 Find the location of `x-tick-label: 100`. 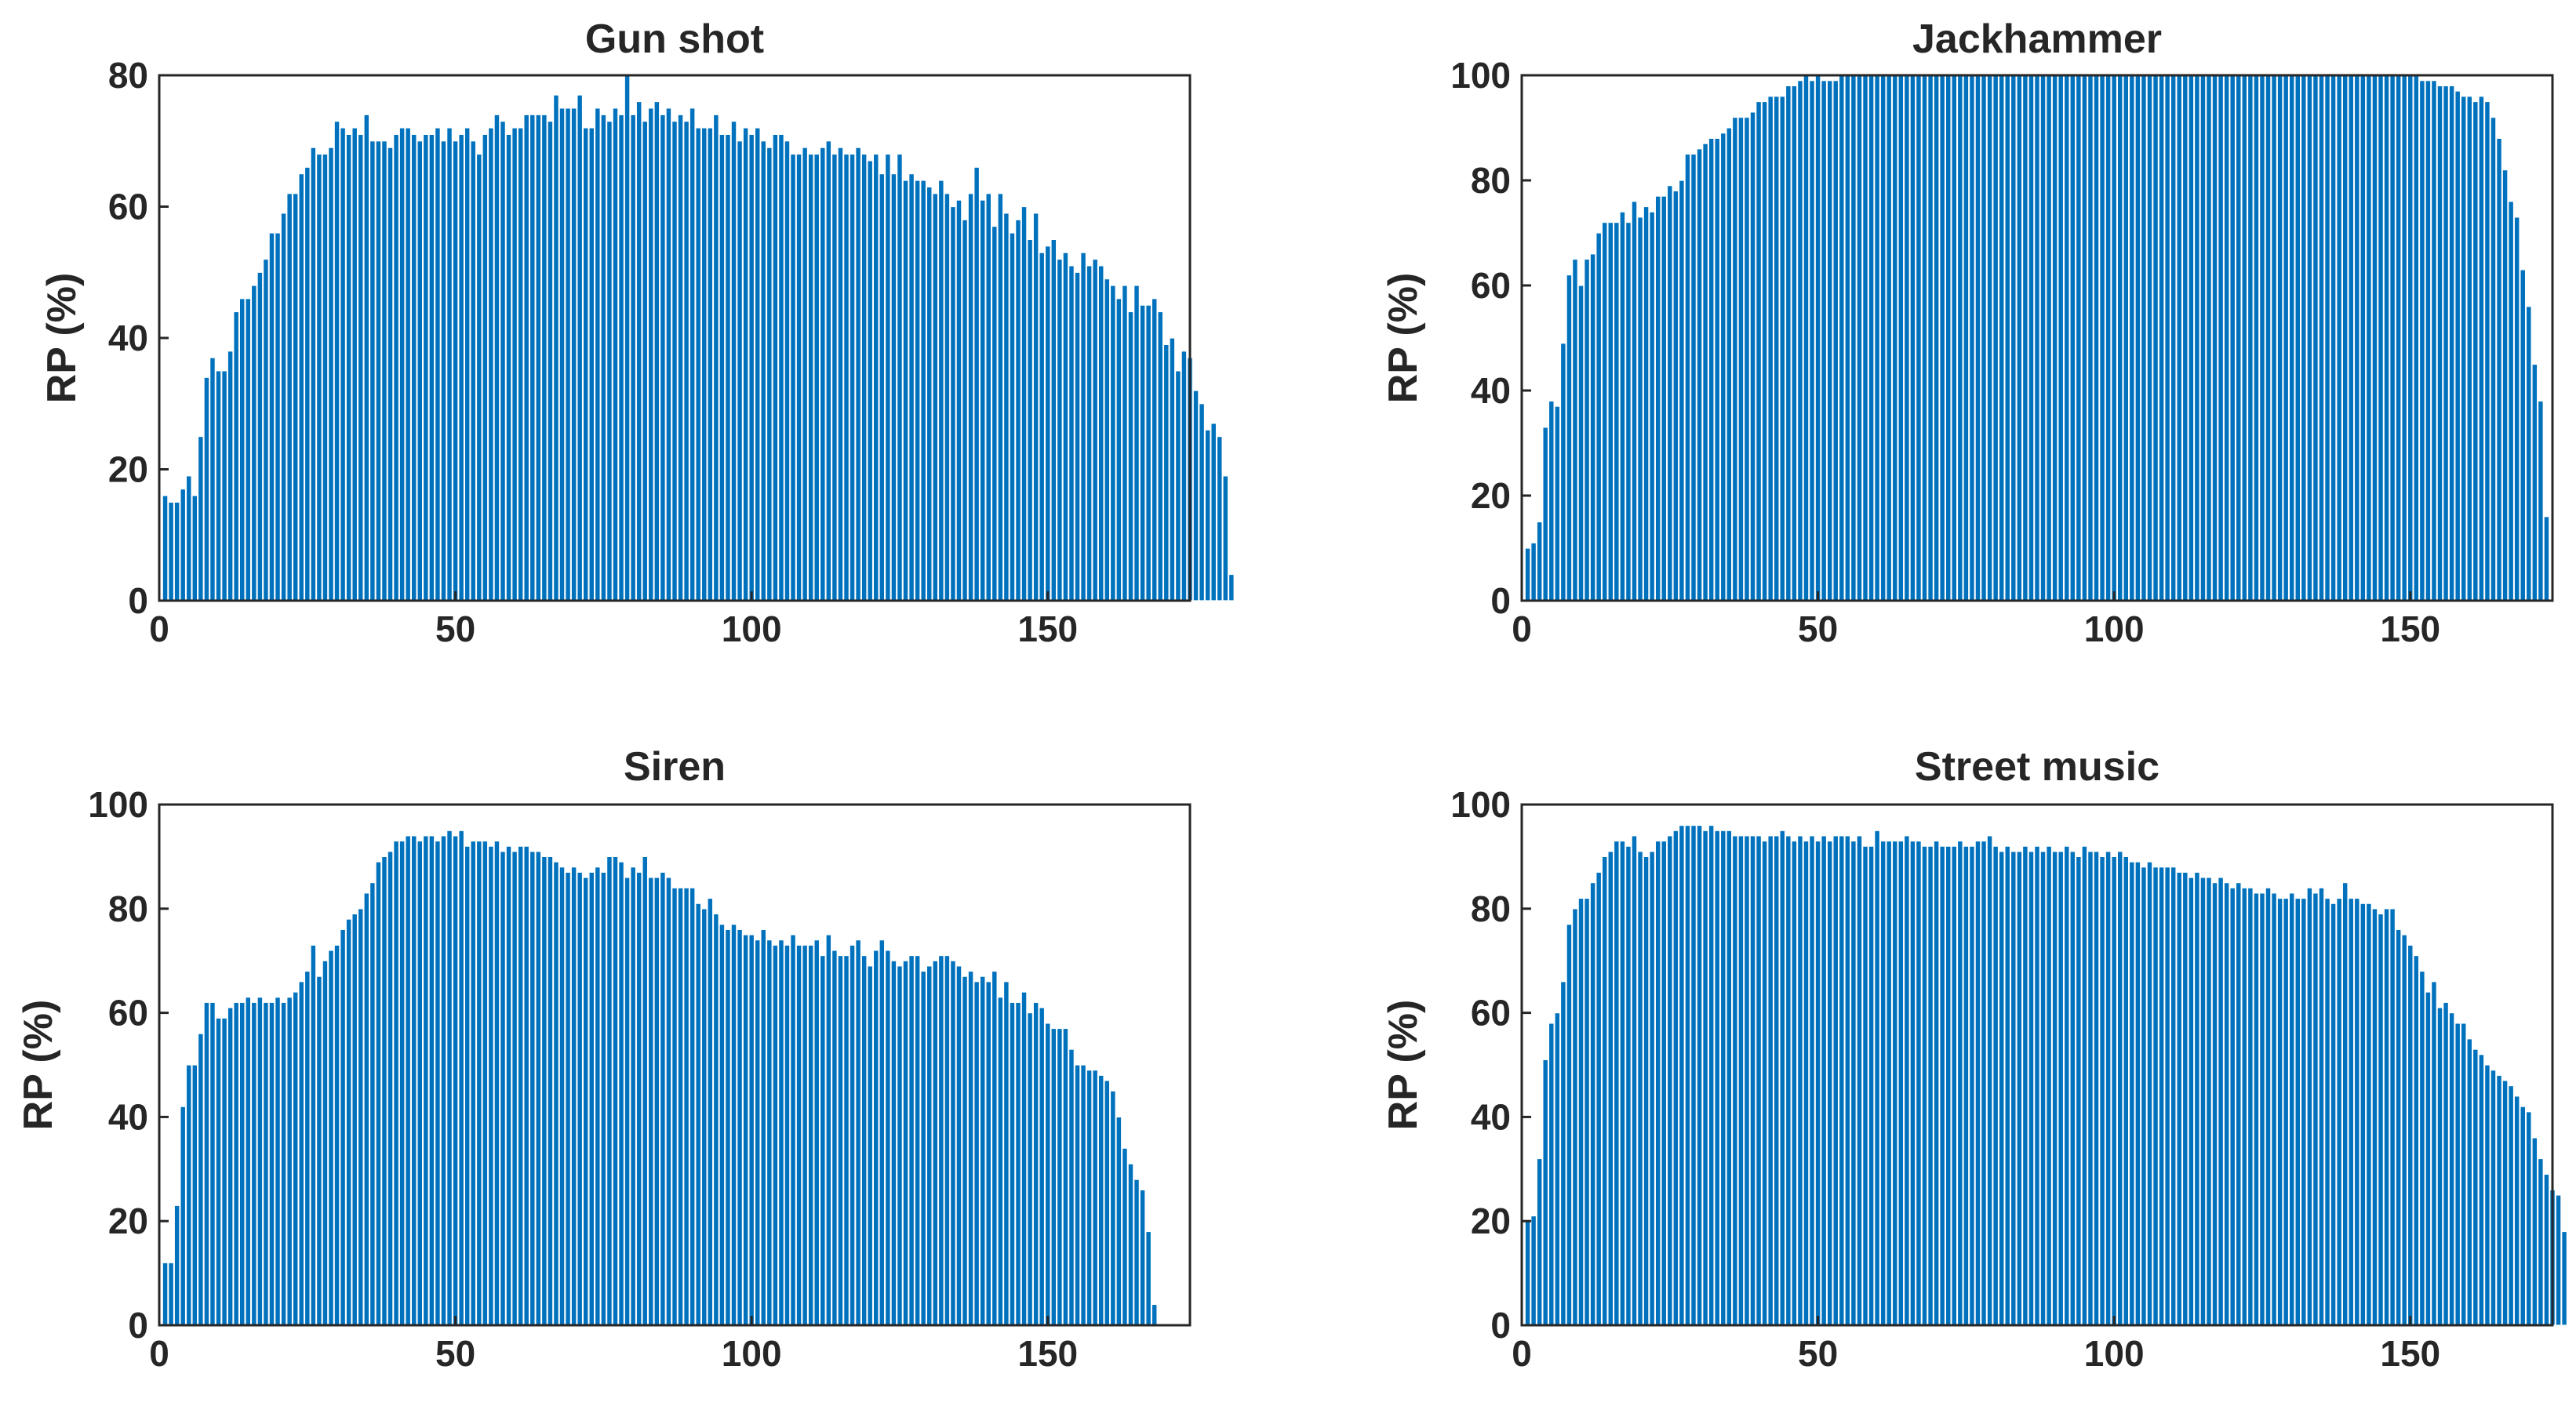

x-tick-label: 100 is located at coordinates (752, 1354).